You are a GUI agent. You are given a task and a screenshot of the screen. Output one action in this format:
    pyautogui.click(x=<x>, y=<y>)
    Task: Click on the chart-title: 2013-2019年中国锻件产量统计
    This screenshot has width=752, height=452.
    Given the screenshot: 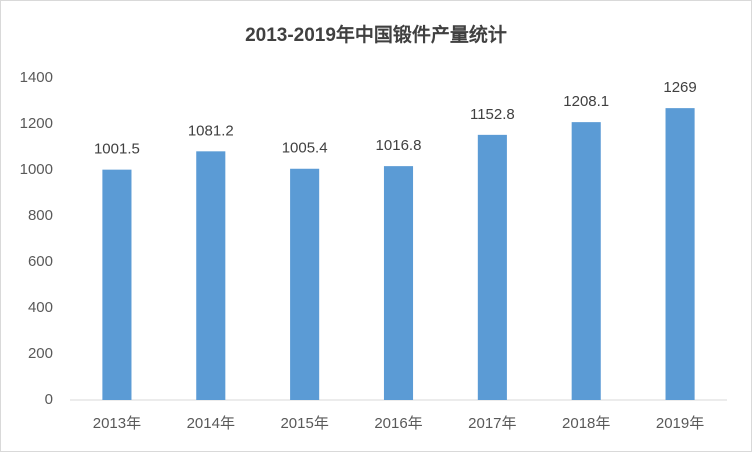 What is the action you would take?
    pyautogui.click(x=376, y=34)
    